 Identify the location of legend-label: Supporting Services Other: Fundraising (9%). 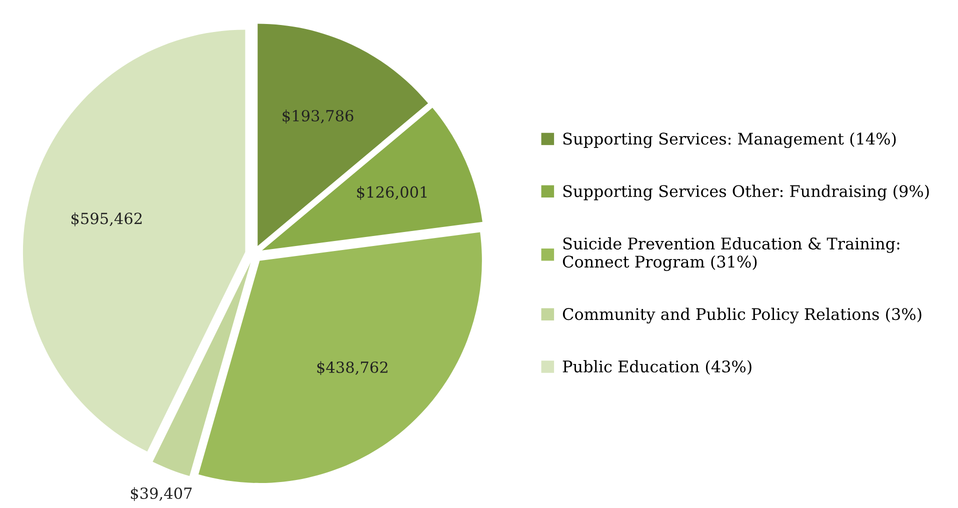
(746, 192).